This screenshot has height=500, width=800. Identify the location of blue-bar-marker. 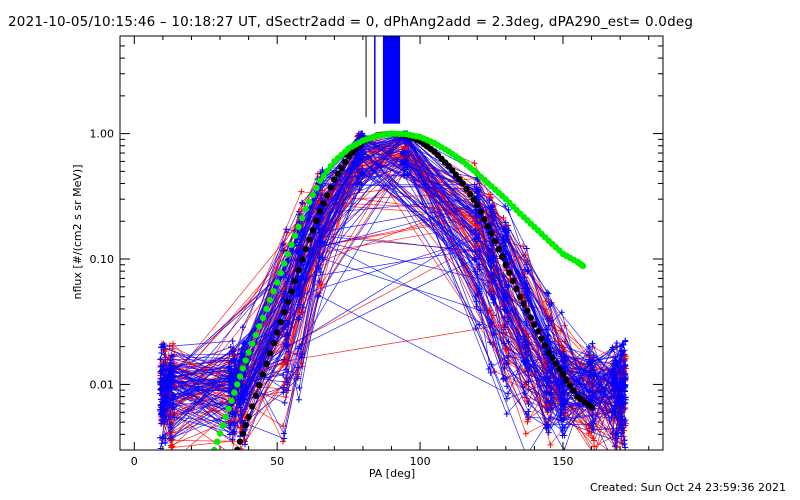
(391, 80).